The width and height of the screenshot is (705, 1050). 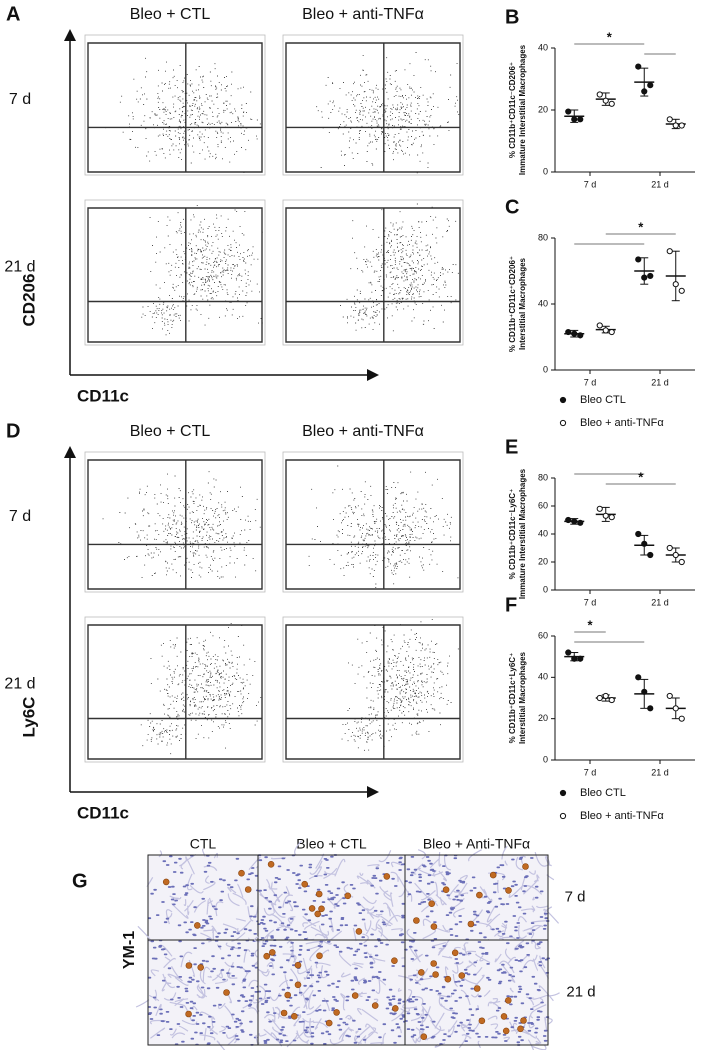 I want to click on column-title: Bleo + Anti-TNFα, so click(x=476, y=844).